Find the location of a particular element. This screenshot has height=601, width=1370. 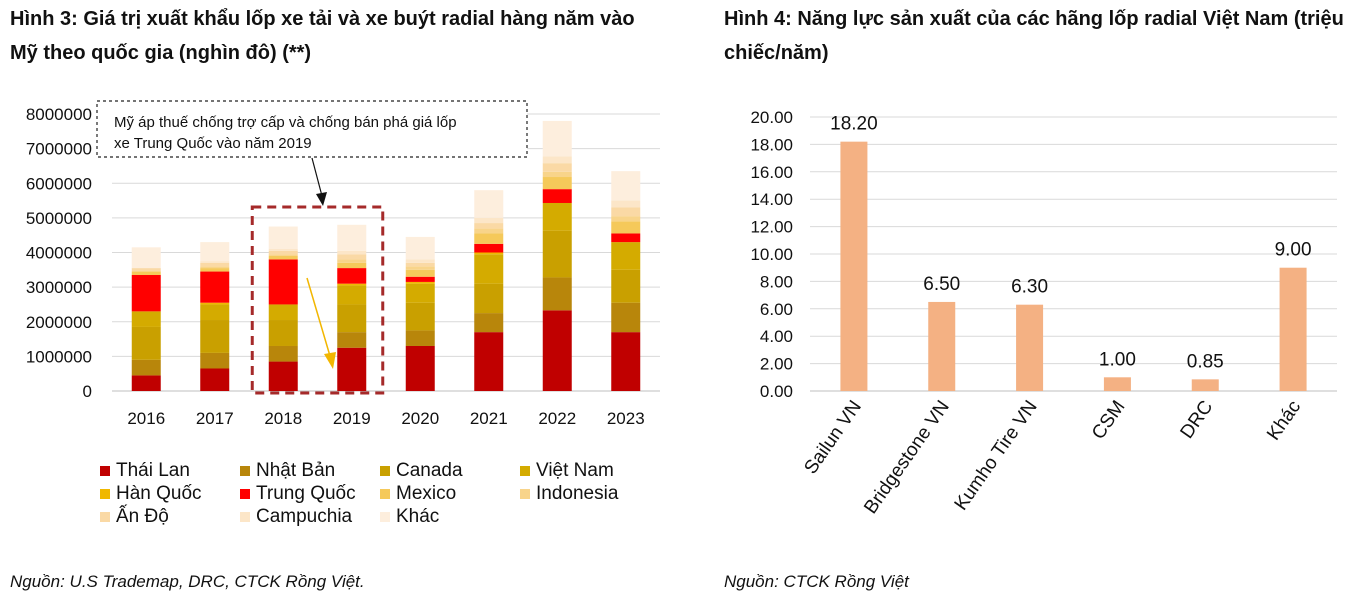

chart1-x-tick-label: 2021 is located at coordinates (489, 418).